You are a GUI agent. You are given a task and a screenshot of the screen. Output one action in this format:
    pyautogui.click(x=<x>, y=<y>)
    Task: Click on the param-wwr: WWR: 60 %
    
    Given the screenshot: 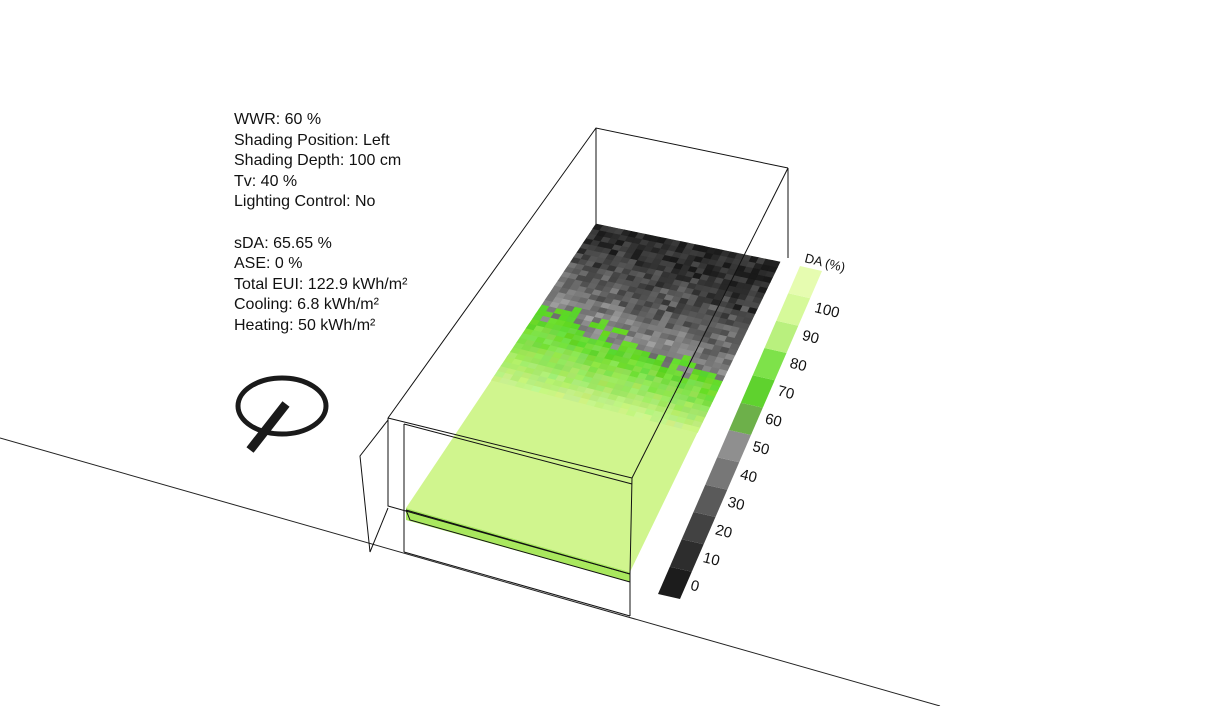 What is the action you would take?
    pyautogui.click(x=278, y=119)
    